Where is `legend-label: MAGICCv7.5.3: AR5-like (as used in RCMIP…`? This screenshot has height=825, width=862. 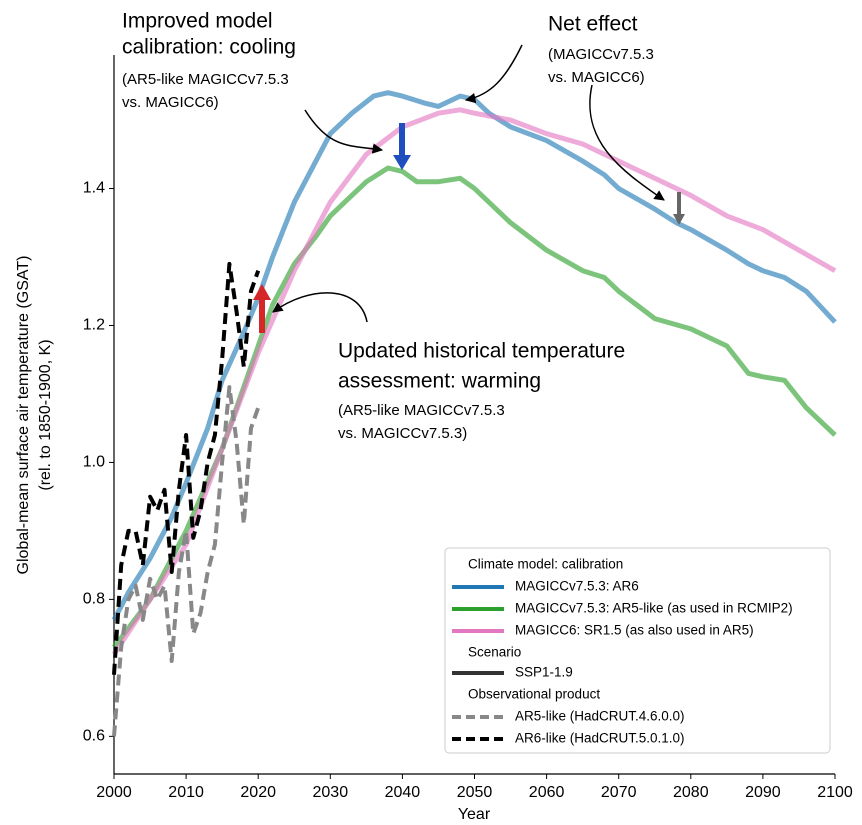 legend-label: MAGICCv7.5.3: AR5-like (as used in RCMIP… is located at coordinates (654, 608).